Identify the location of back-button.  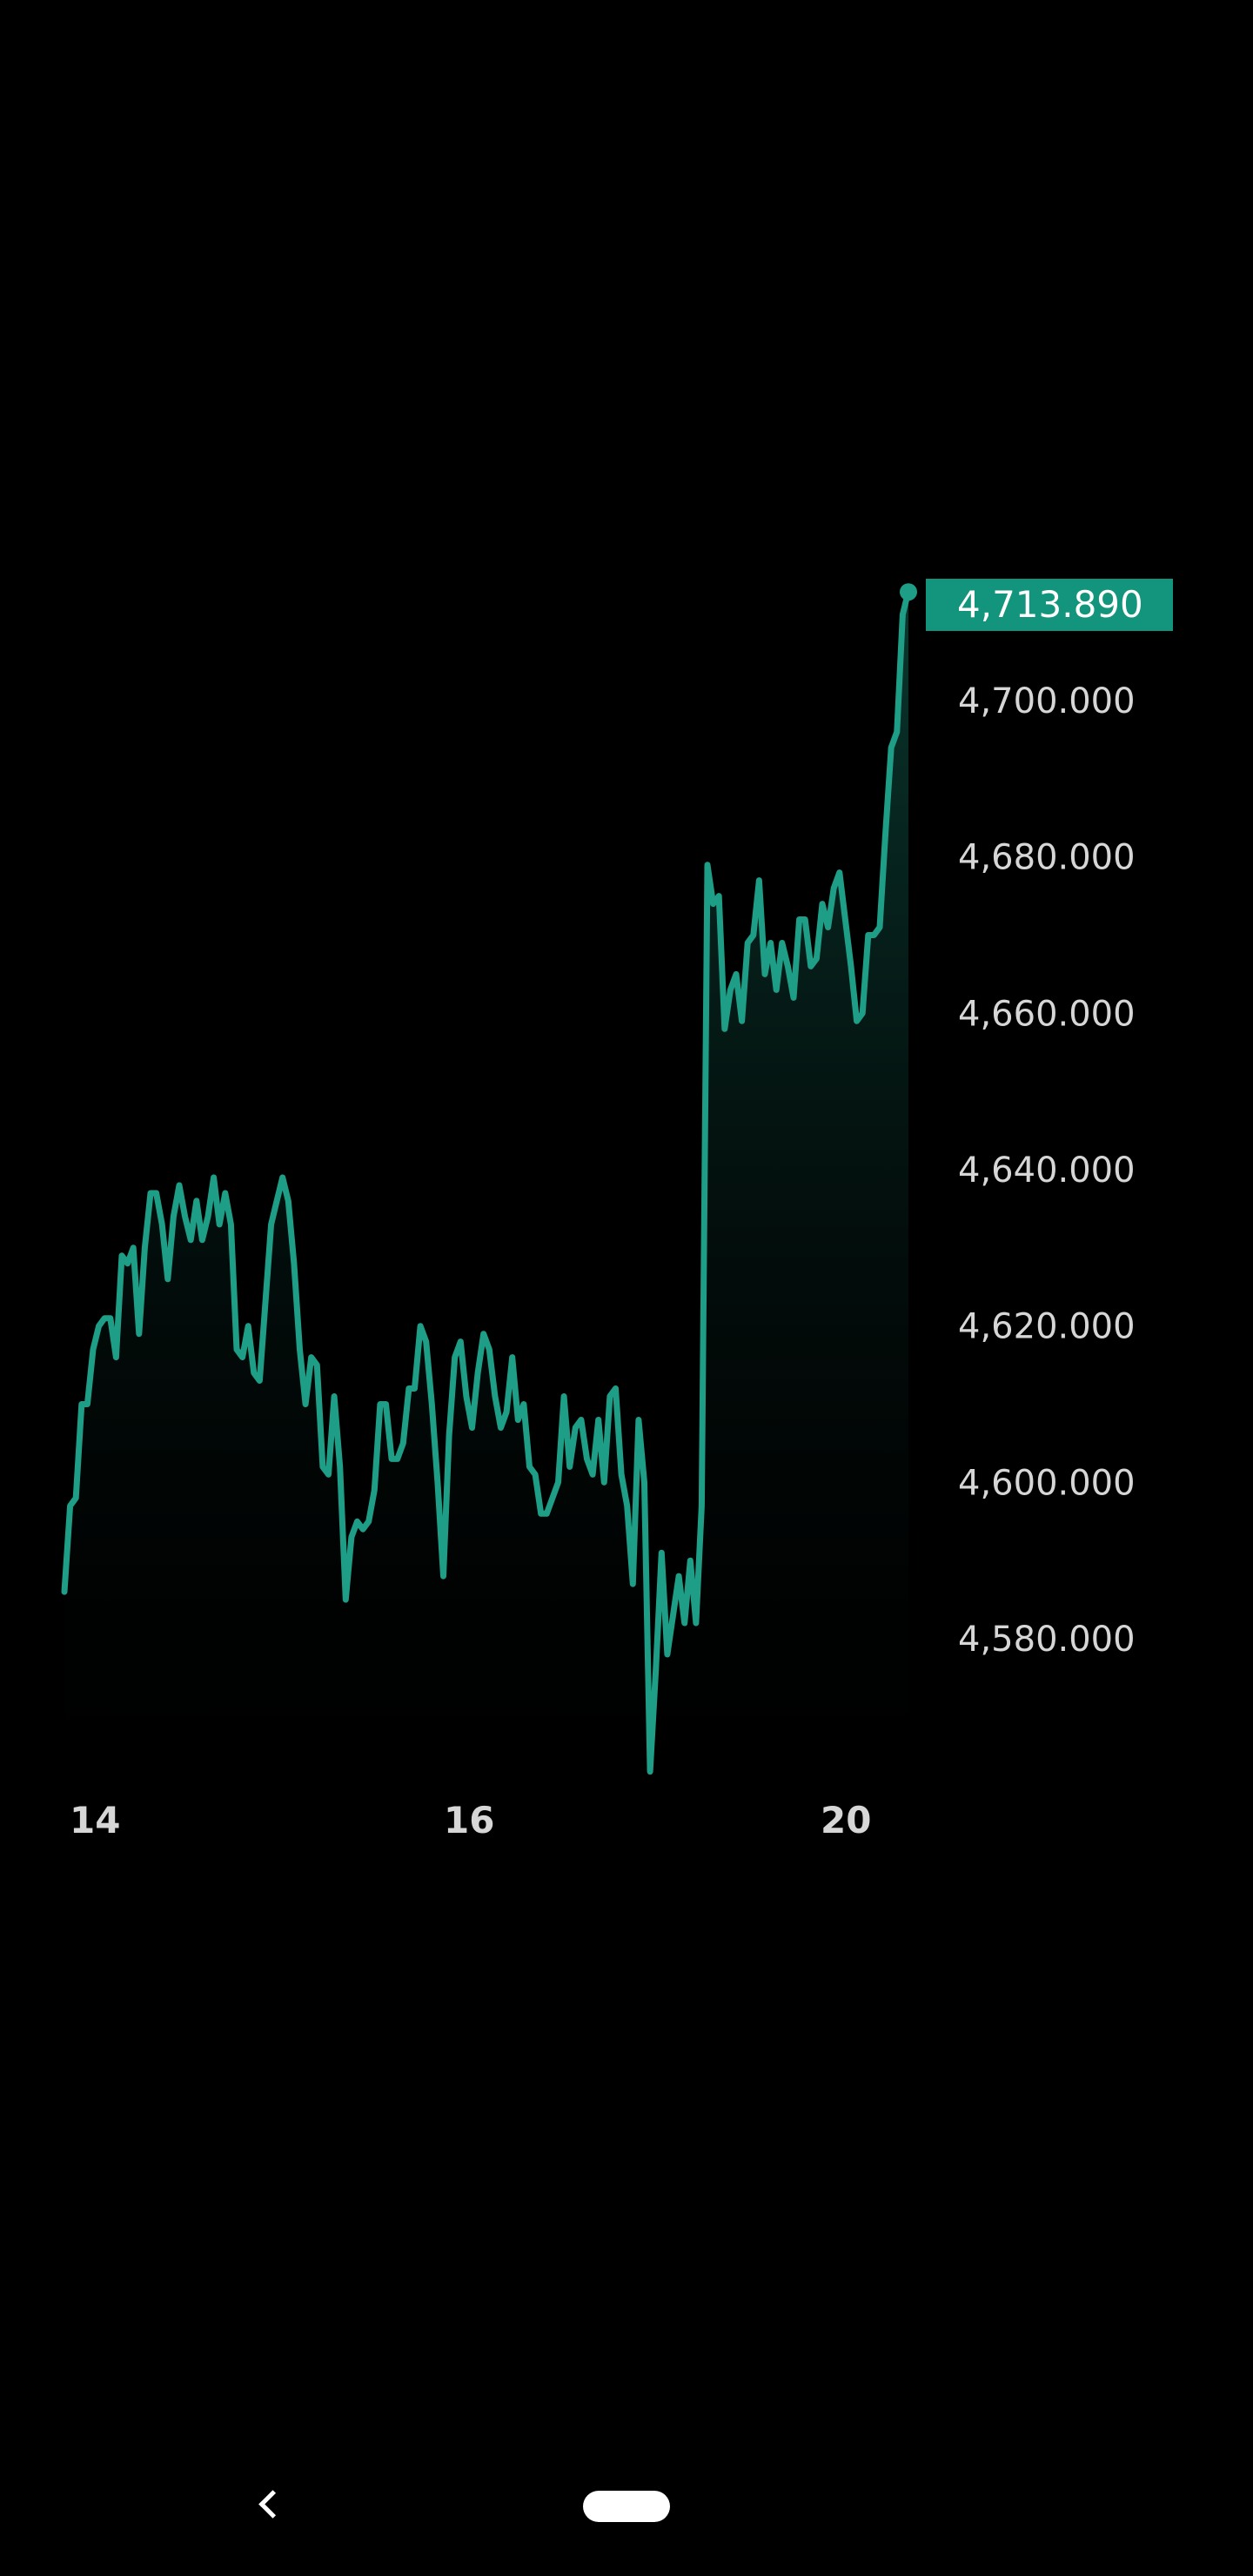
(270, 2506).